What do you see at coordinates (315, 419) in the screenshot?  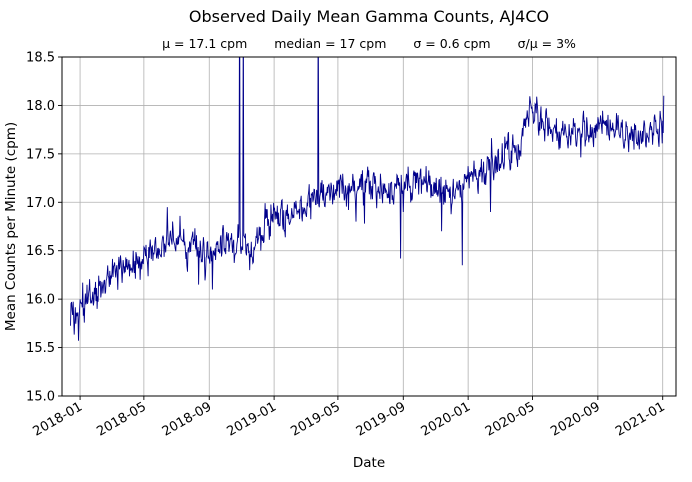 I see `x-tick-label: 2019-05` at bounding box center [315, 419].